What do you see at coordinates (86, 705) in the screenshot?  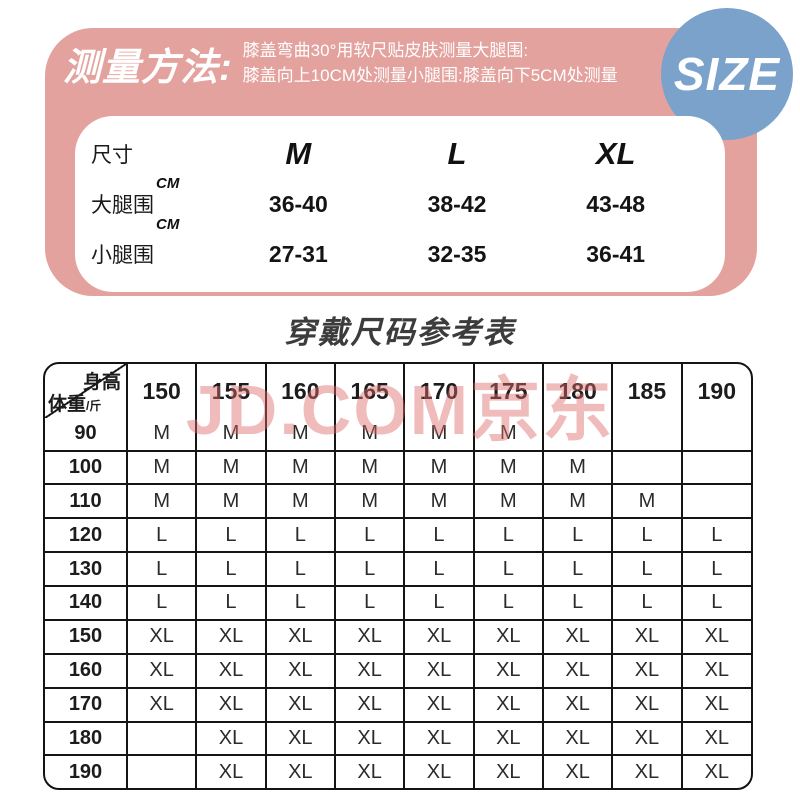 I see `weight-label-cell: 170` at bounding box center [86, 705].